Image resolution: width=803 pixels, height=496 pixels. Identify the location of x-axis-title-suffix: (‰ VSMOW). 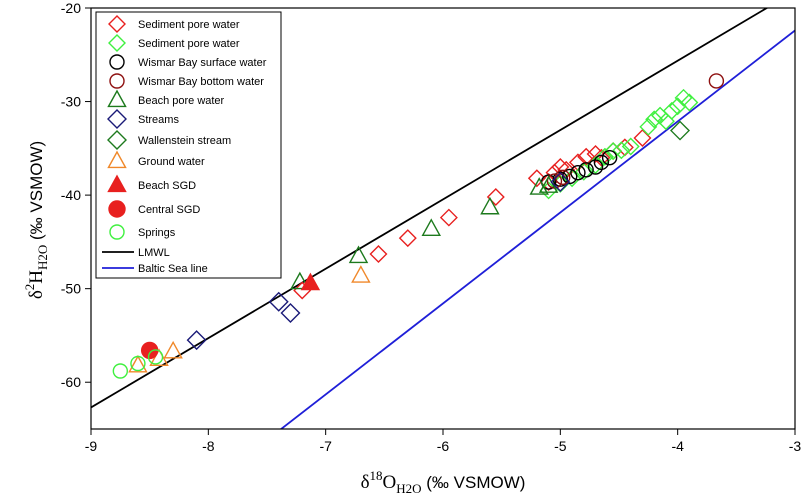
(474, 482).